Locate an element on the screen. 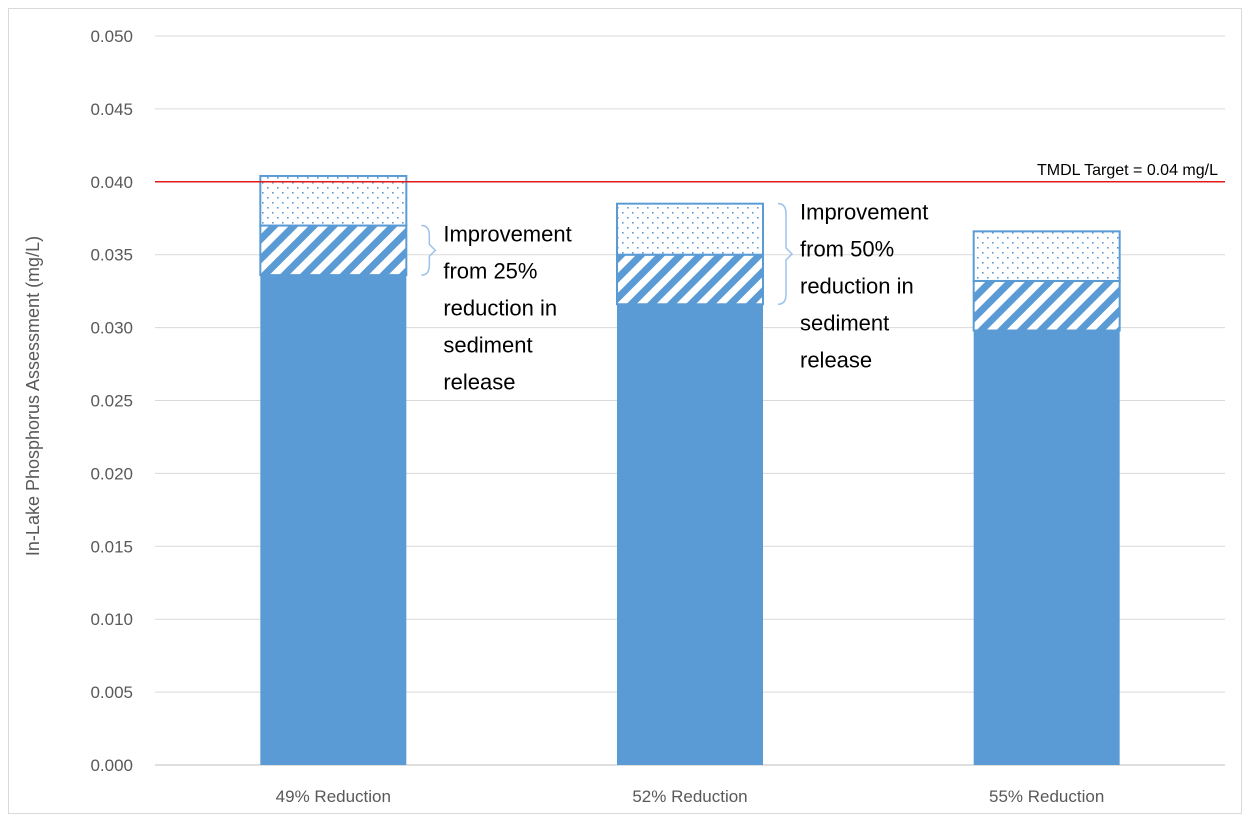 Image resolution: width=1250 pixels, height=822 pixels. x-axis-ticks: 49% Reduction 52% Reduction 55% Reduction is located at coordinates (690, 796).